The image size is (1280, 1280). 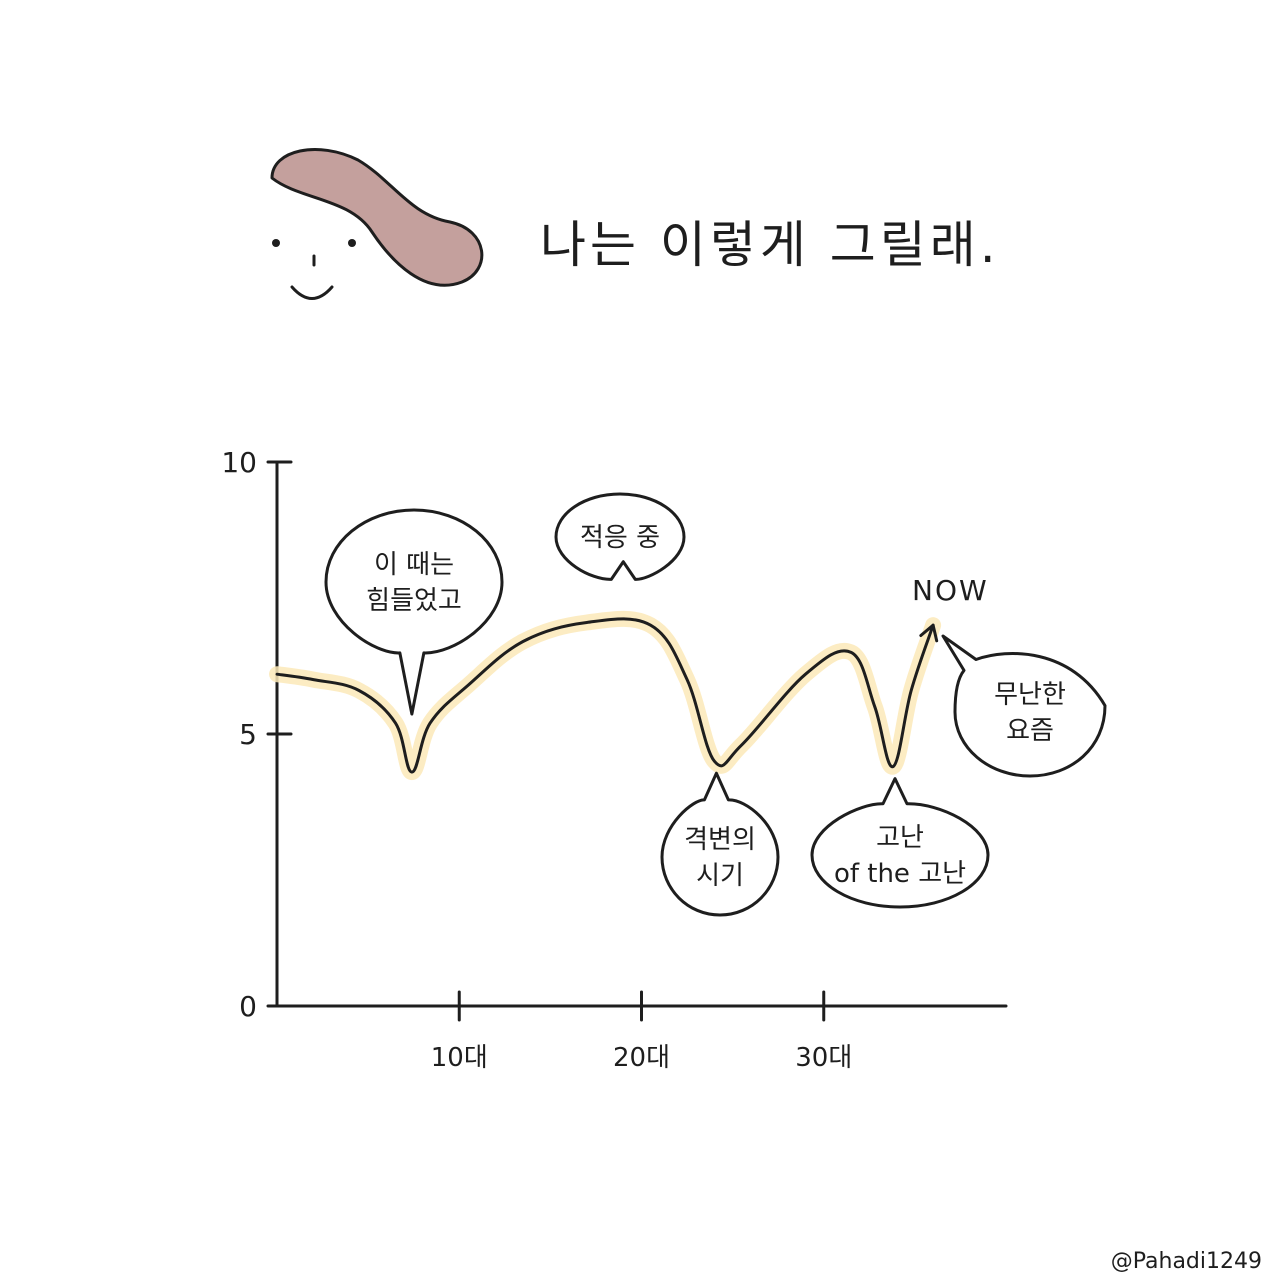 I want to click on x-tick-label: 20대, so click(x=641, y=1058).